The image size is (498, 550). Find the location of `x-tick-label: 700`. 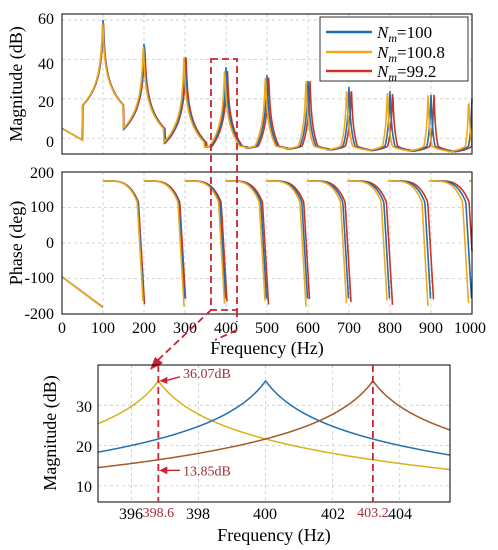

x-tick-label: 700 is located at coordinates (349, 328).